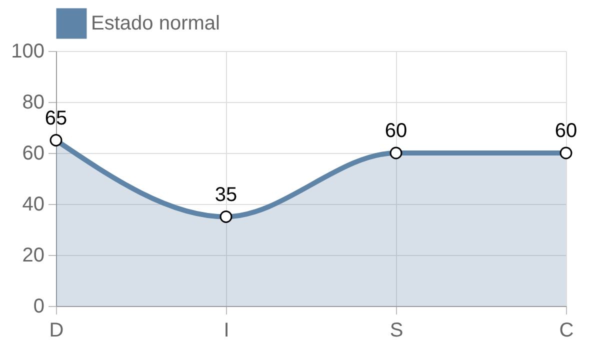  I want to click on data-label: 35, so click(226, 195).